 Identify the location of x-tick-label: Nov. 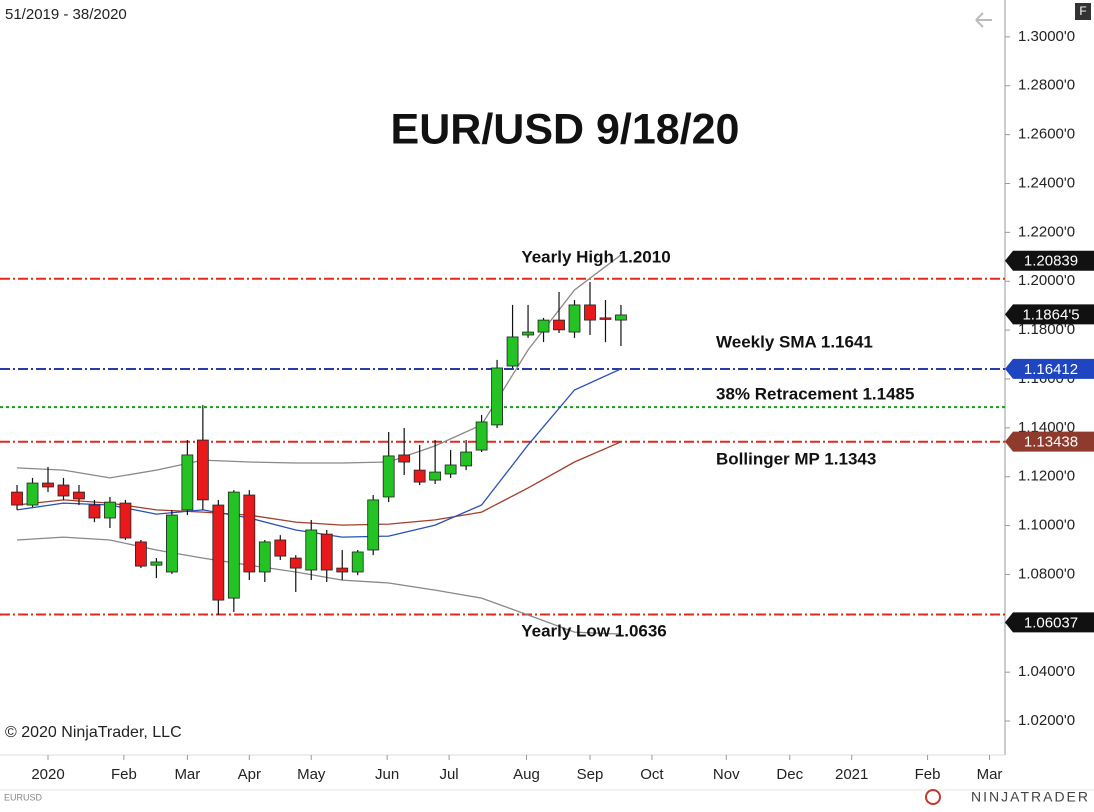
(726, 774).